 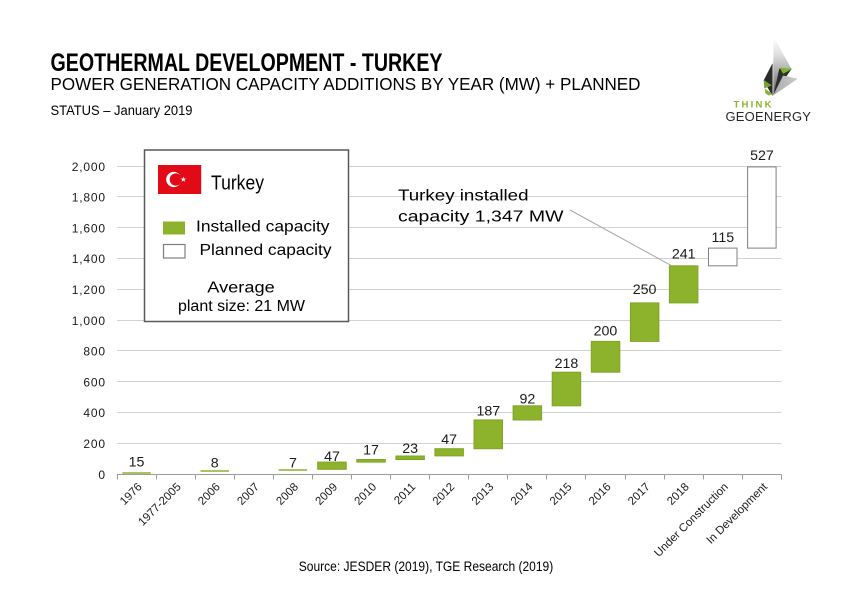 I want to click on svg-text: GEOENERGY, so click(x=768, y=116).